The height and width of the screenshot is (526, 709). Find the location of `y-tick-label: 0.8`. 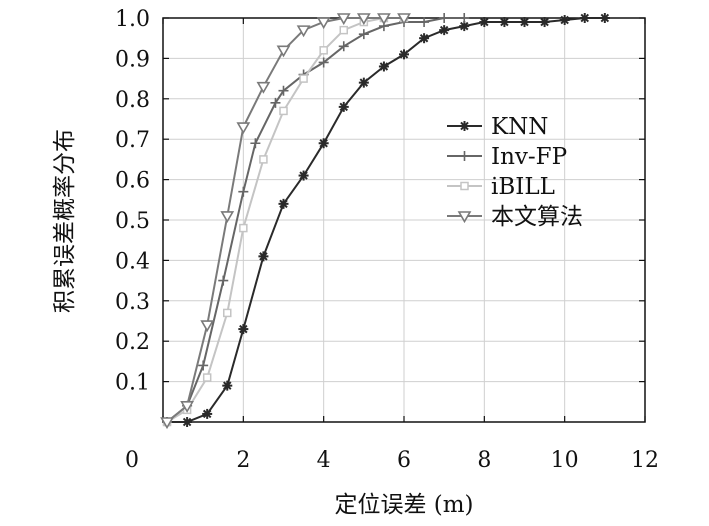

y-tick-label: 0.8 is located at coordinates (132, 100).